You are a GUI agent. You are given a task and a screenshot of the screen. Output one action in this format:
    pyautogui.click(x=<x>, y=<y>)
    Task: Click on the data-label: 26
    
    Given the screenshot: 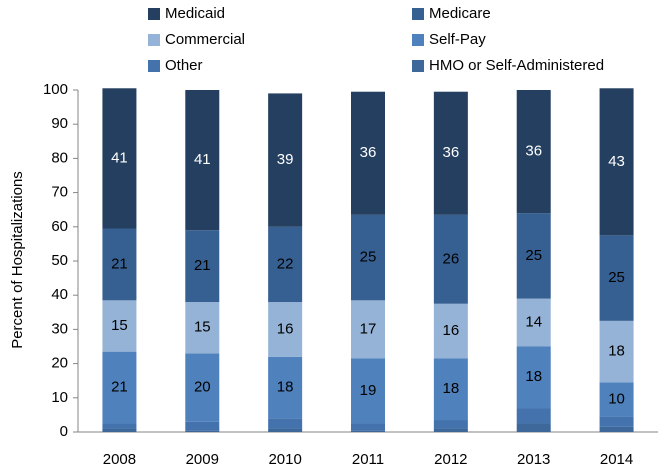 What is the action you would take?
    pyautogui.click(x=451, y=258)
    